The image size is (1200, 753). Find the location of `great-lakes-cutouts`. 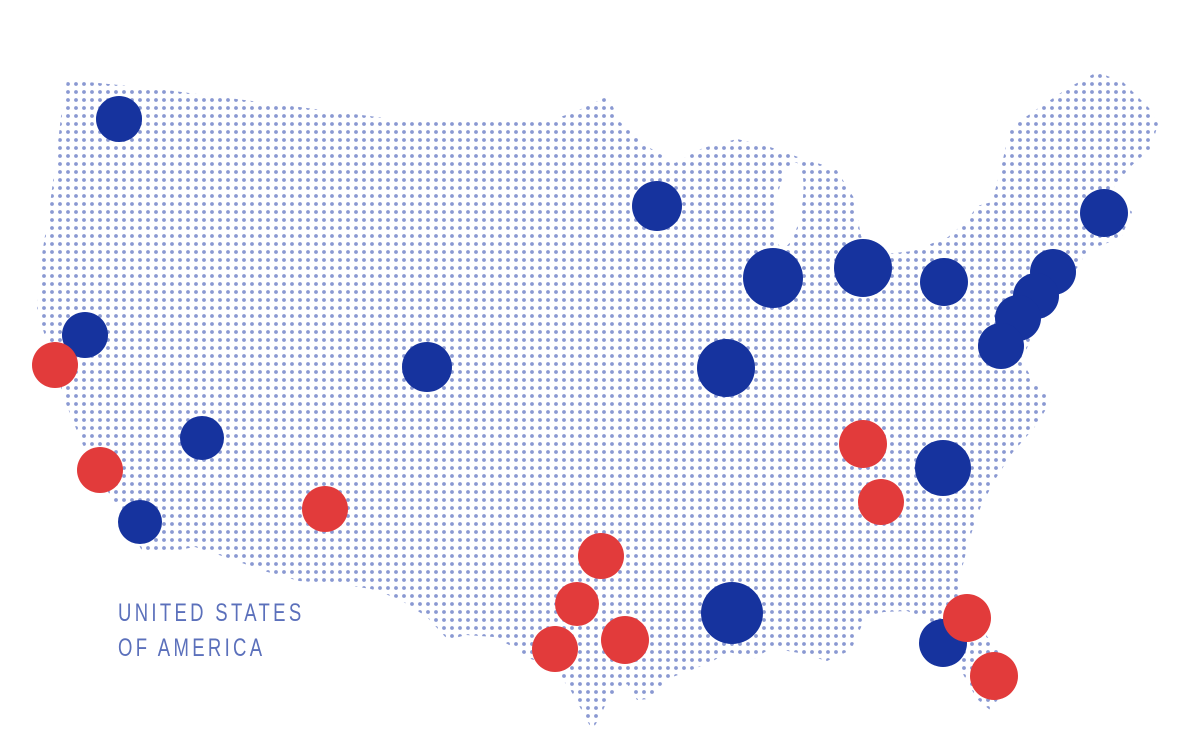

great-lakes-cutouts is located at coordinates (789, 205).